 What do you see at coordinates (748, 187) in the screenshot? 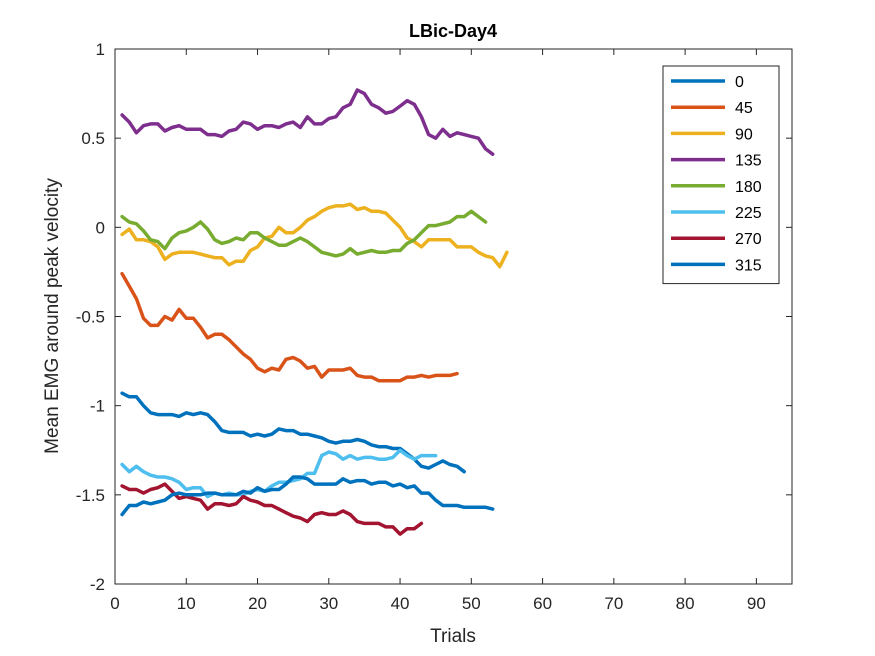
I see `legend-label-180: 180` at bounding box center [748, 187].